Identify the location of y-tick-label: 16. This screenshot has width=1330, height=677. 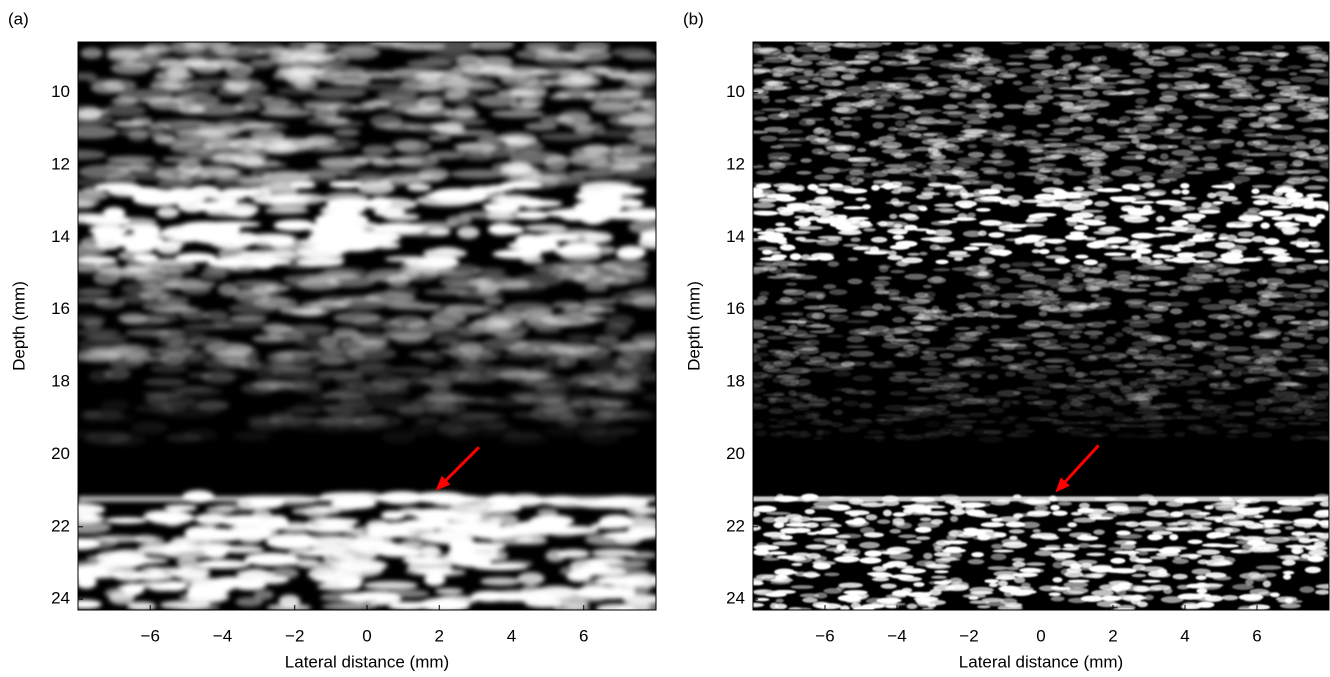
(60, 308).